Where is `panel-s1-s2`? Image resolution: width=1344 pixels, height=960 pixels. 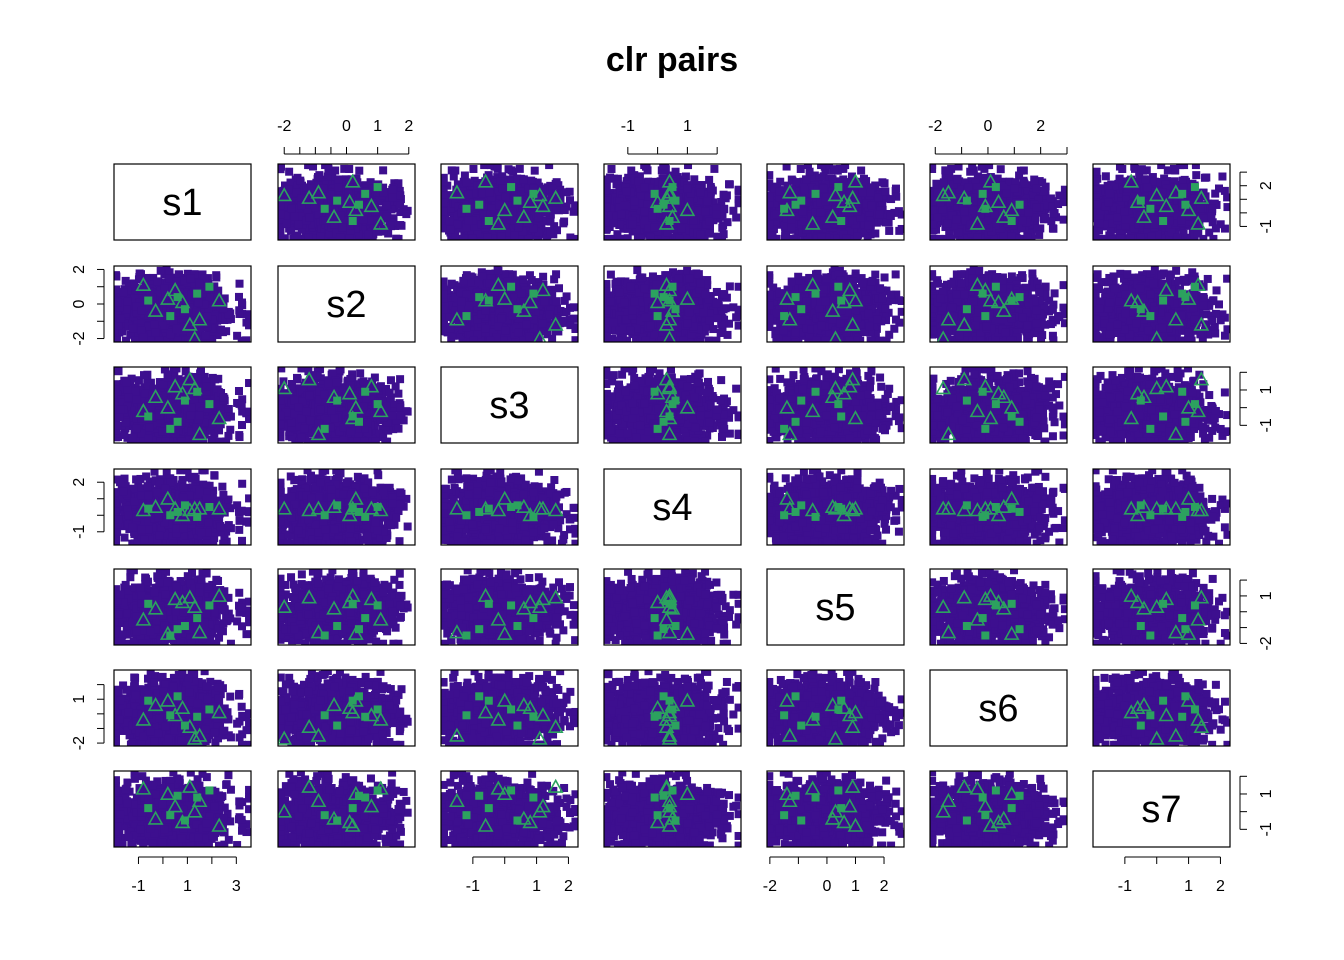
panel-s1-s2 is located at coordinates (346, 202).